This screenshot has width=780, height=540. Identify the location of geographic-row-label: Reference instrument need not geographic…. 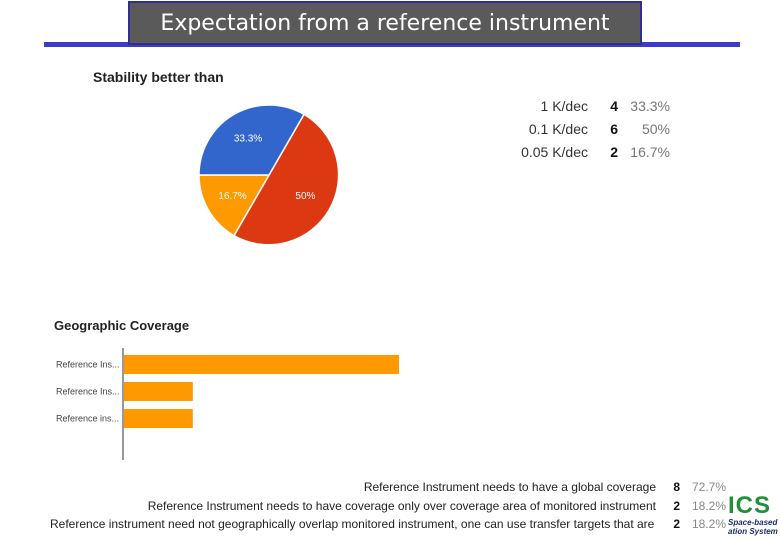
(353, 524).